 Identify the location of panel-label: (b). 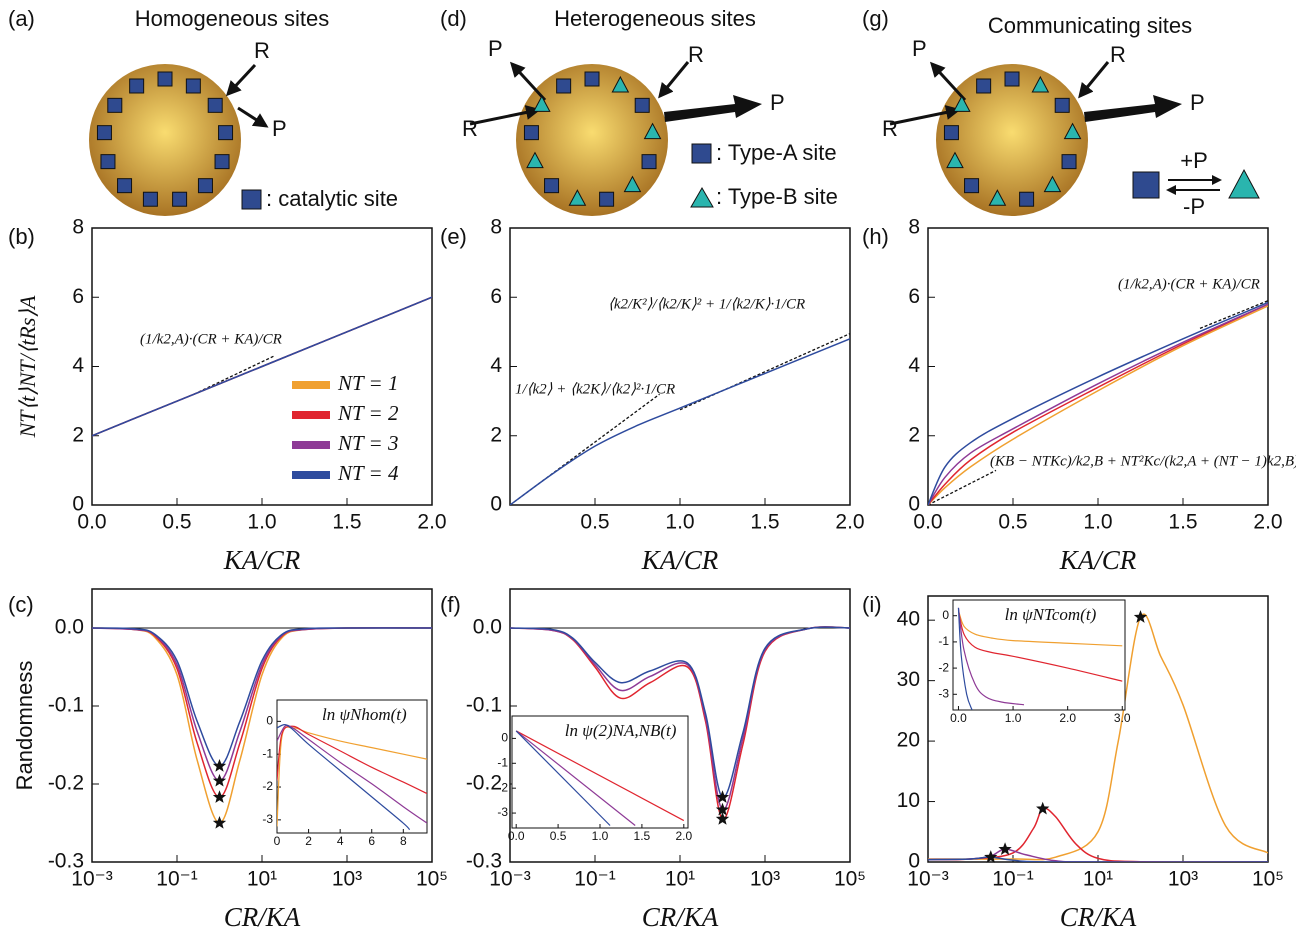
(21, 236).